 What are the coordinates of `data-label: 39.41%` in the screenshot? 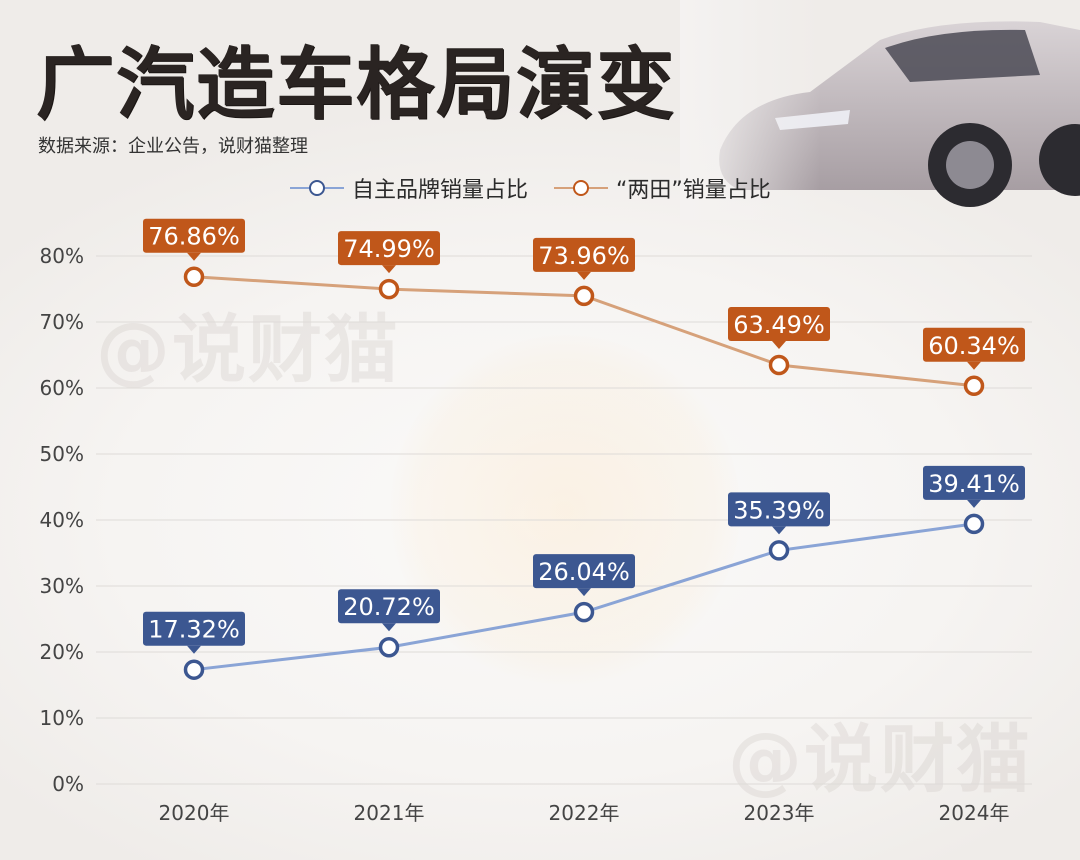 It's located at (974, 484).